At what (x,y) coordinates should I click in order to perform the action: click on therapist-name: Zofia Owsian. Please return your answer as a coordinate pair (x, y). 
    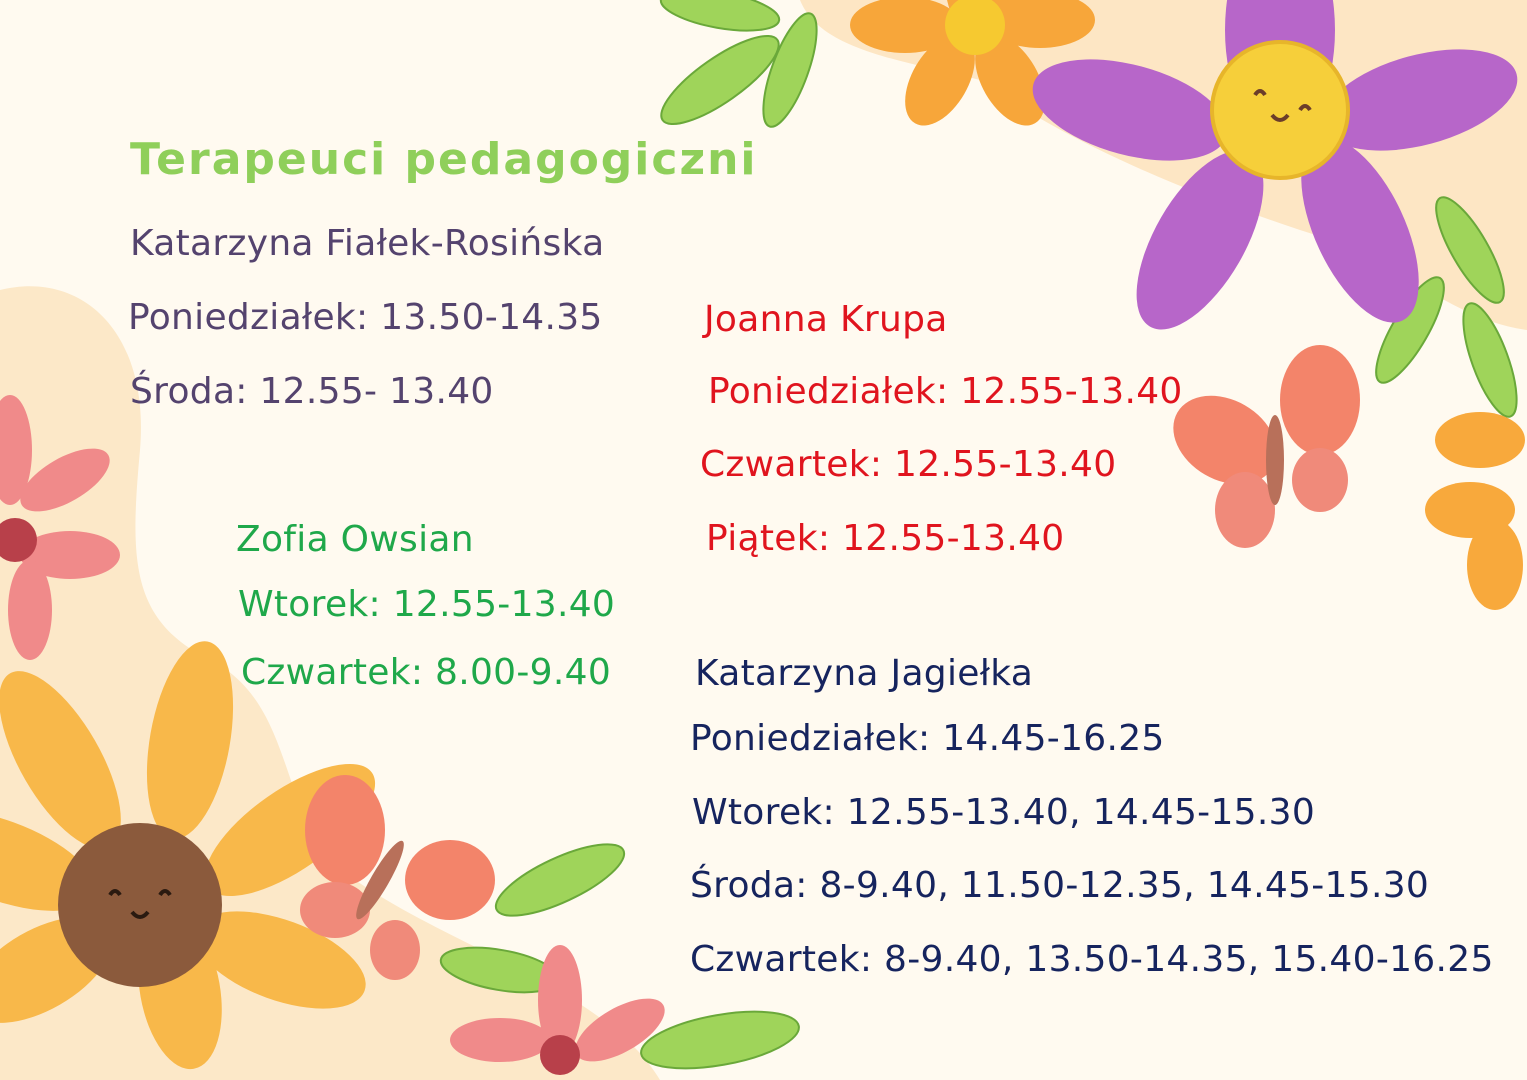
    Looking at the image, I should click on (355, 539).